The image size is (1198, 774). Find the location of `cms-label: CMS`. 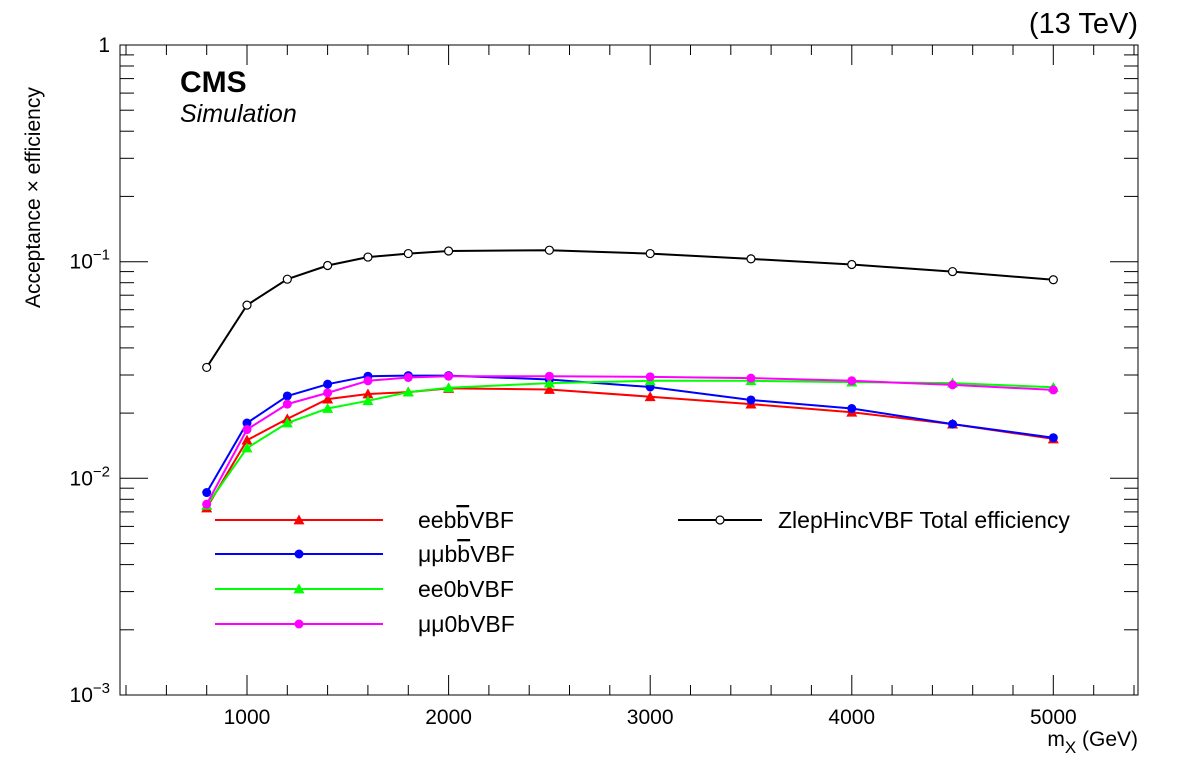

cms-label: CMS is located at coordinates (213, 82).